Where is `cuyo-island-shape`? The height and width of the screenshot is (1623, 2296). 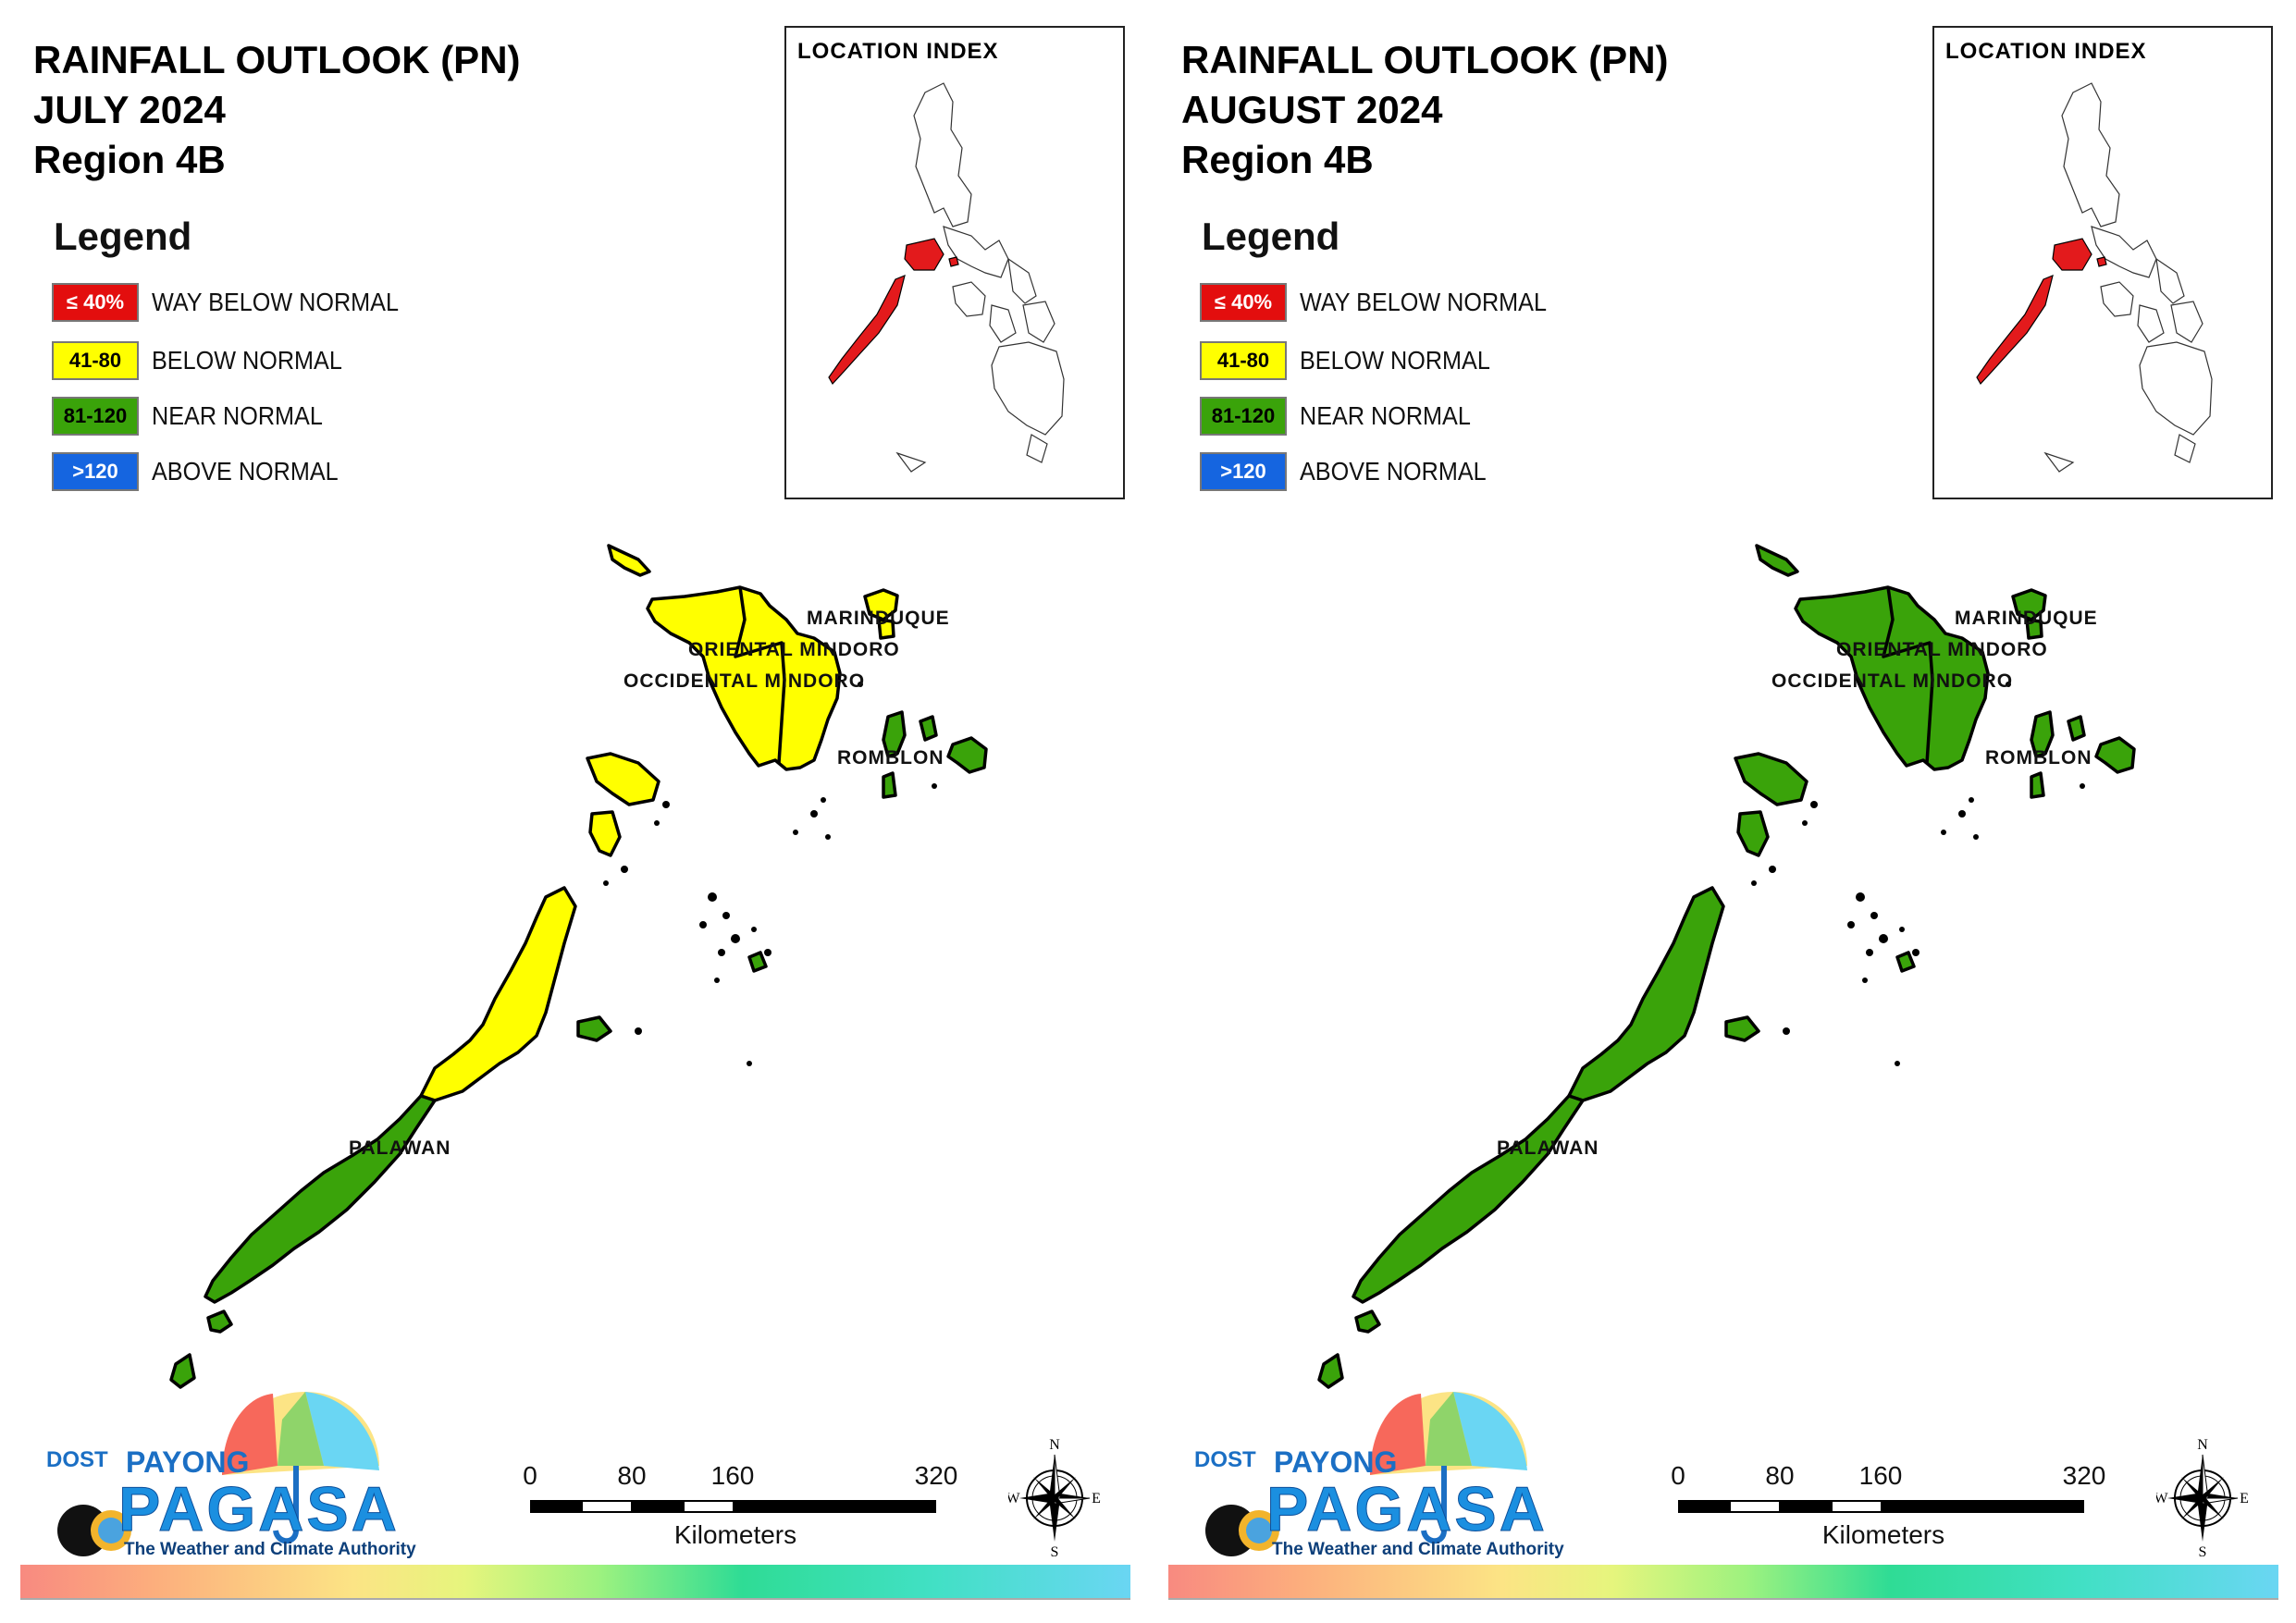 cuyo-island-shape is located at coordinates (757, 962).